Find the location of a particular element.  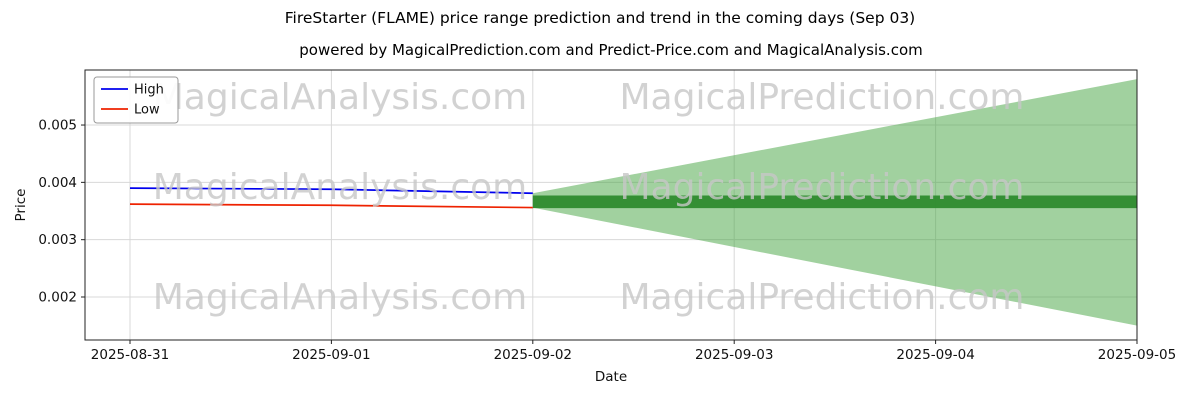

x-tick-label: 2025-09-05 is located at coordinates (1137, 355).